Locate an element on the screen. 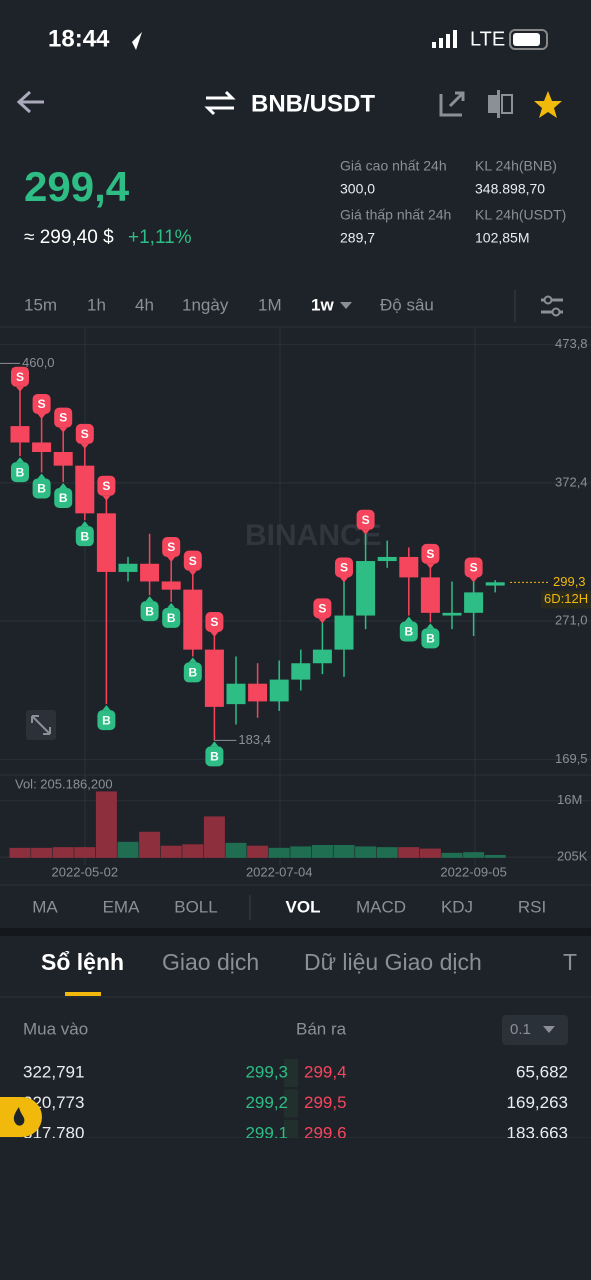 Image resolution: width=591 pixels, height=1280 pixels. interval-tab: Độ sâu is located at coordinates (407, 304).